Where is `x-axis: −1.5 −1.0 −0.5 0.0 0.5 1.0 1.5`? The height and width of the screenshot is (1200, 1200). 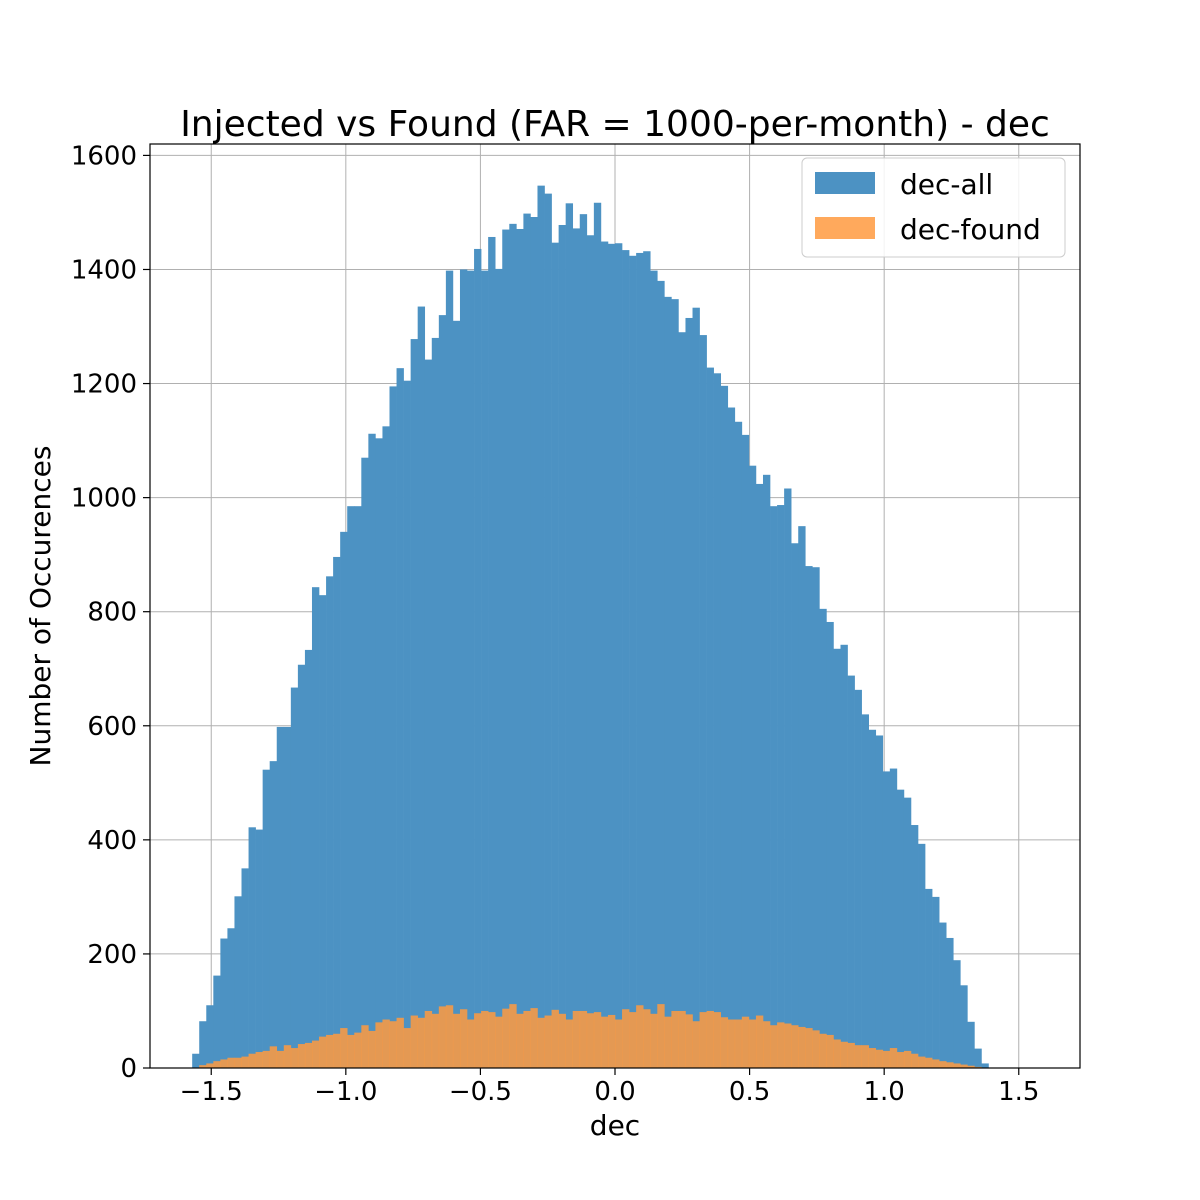 x-axis: −1.5 −1.0 −0.5 0.0 0.5 1.0 1.5 is located at coordinates (609, 1087).